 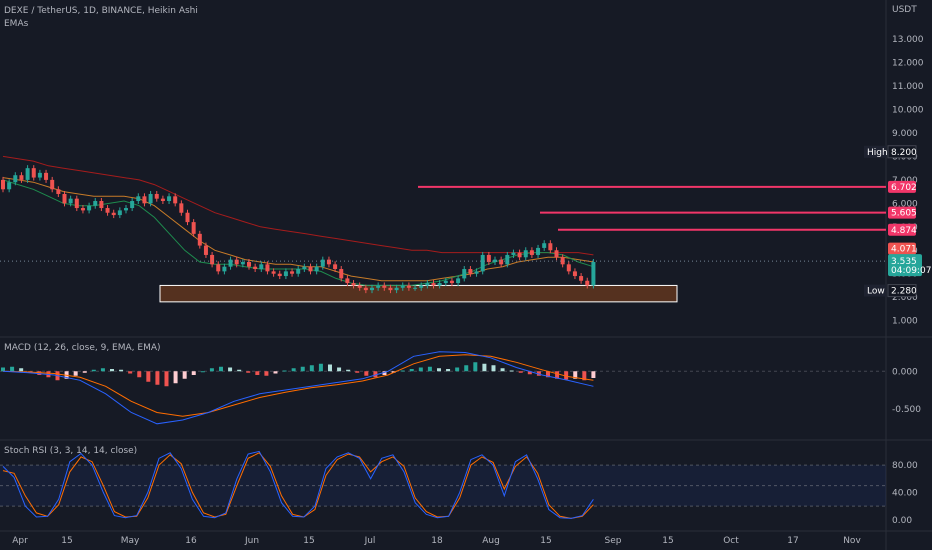 I want to click on low-tag-bg, so click(x=902, y=291).